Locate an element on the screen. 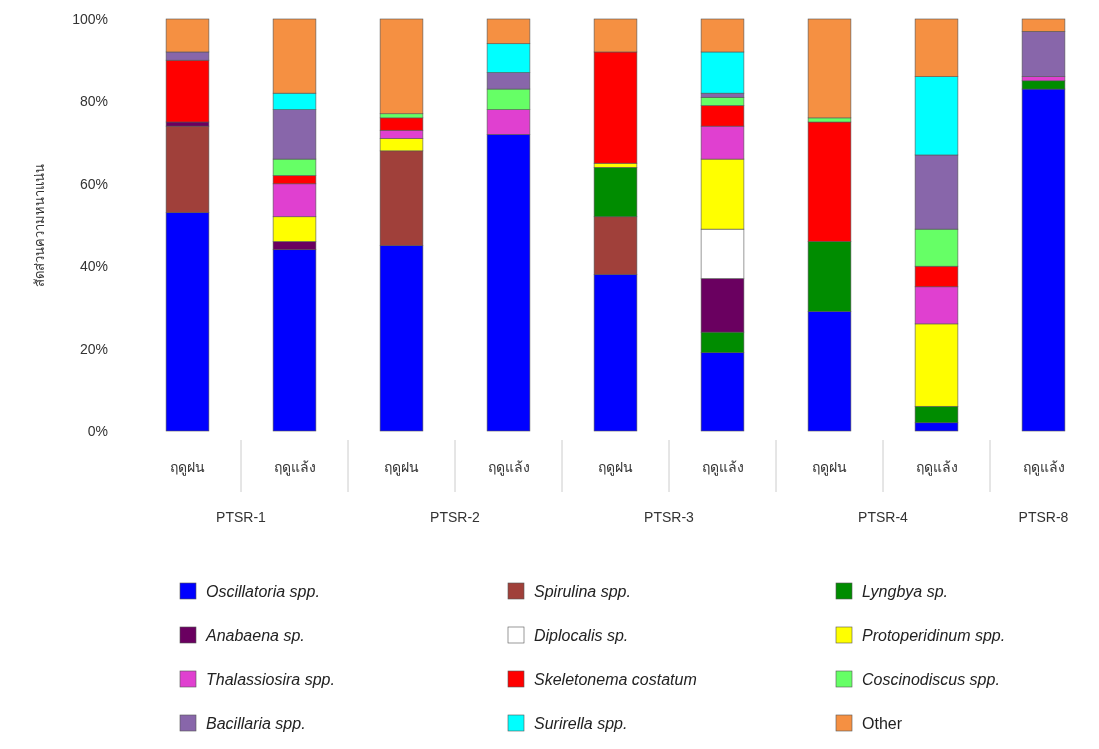 This screenshot has width=1099, height=749. legend-label: Oscillatoria spp. is located at coordinates (263, 591).